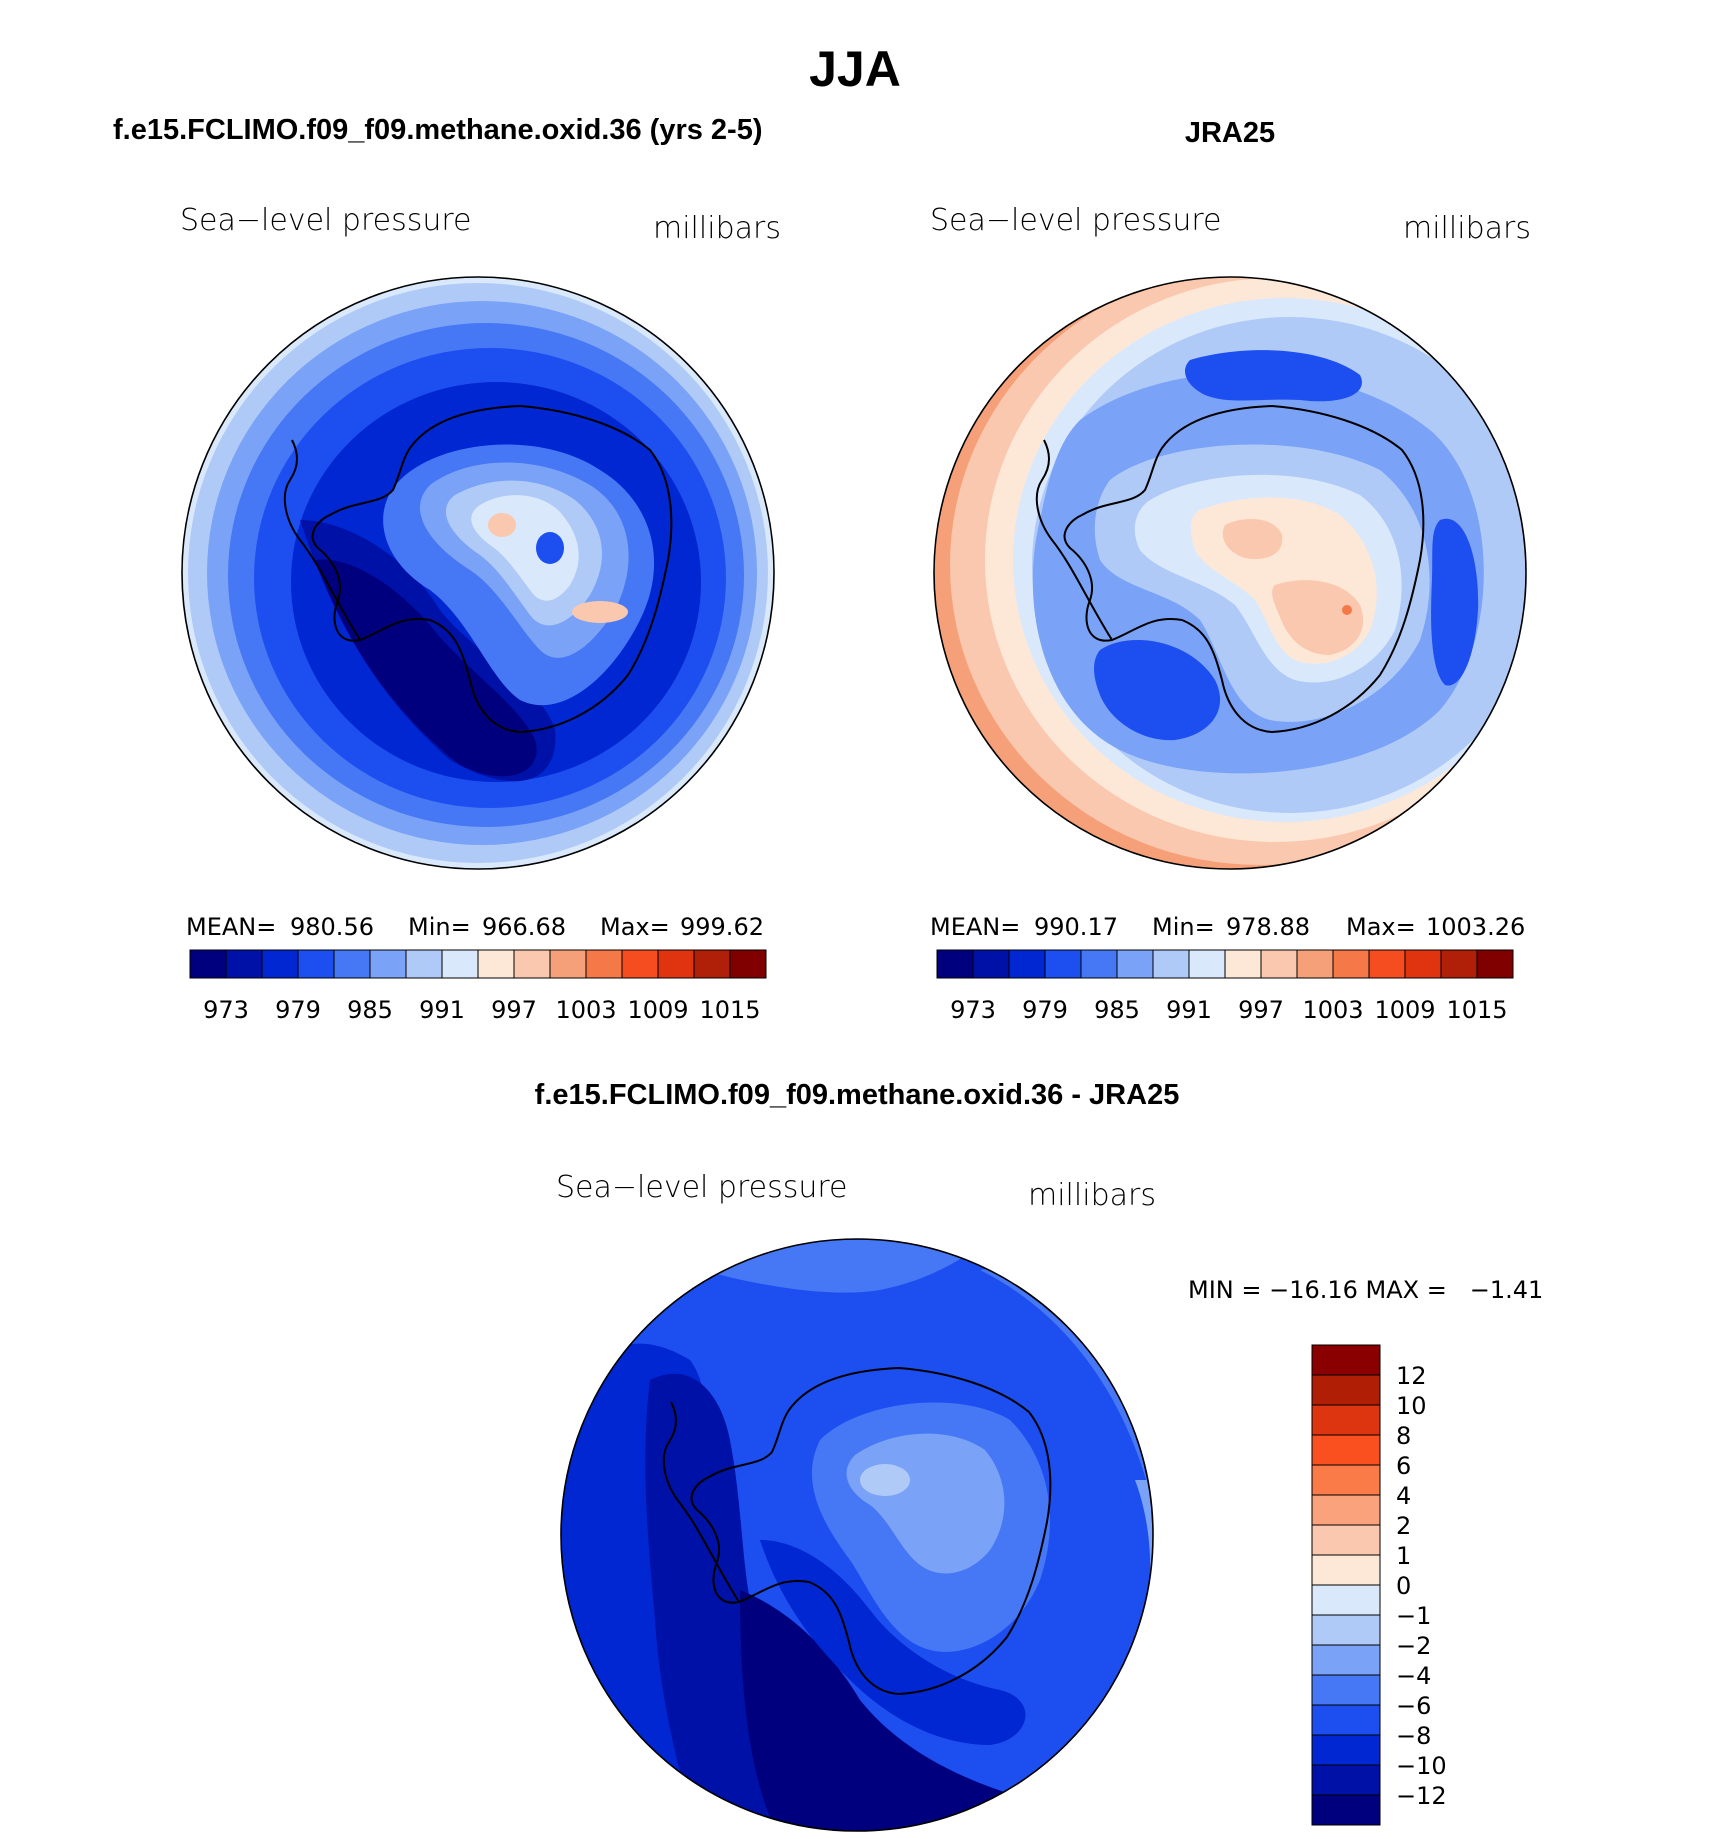 The width and height of the screenshot is (1710, 1839). Describe the element at coordinates (1157, 690) in the screenshot. I see `map-right-low-s` at that location.